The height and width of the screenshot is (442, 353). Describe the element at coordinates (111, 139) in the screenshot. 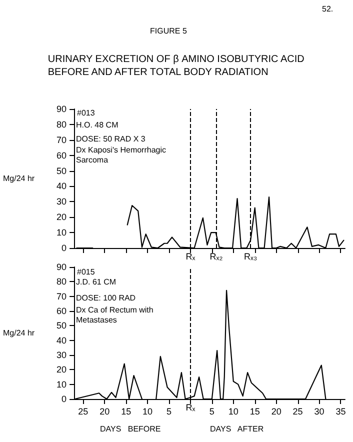

I see `annotation: DOSE: 50 RAD X 3` at that location.